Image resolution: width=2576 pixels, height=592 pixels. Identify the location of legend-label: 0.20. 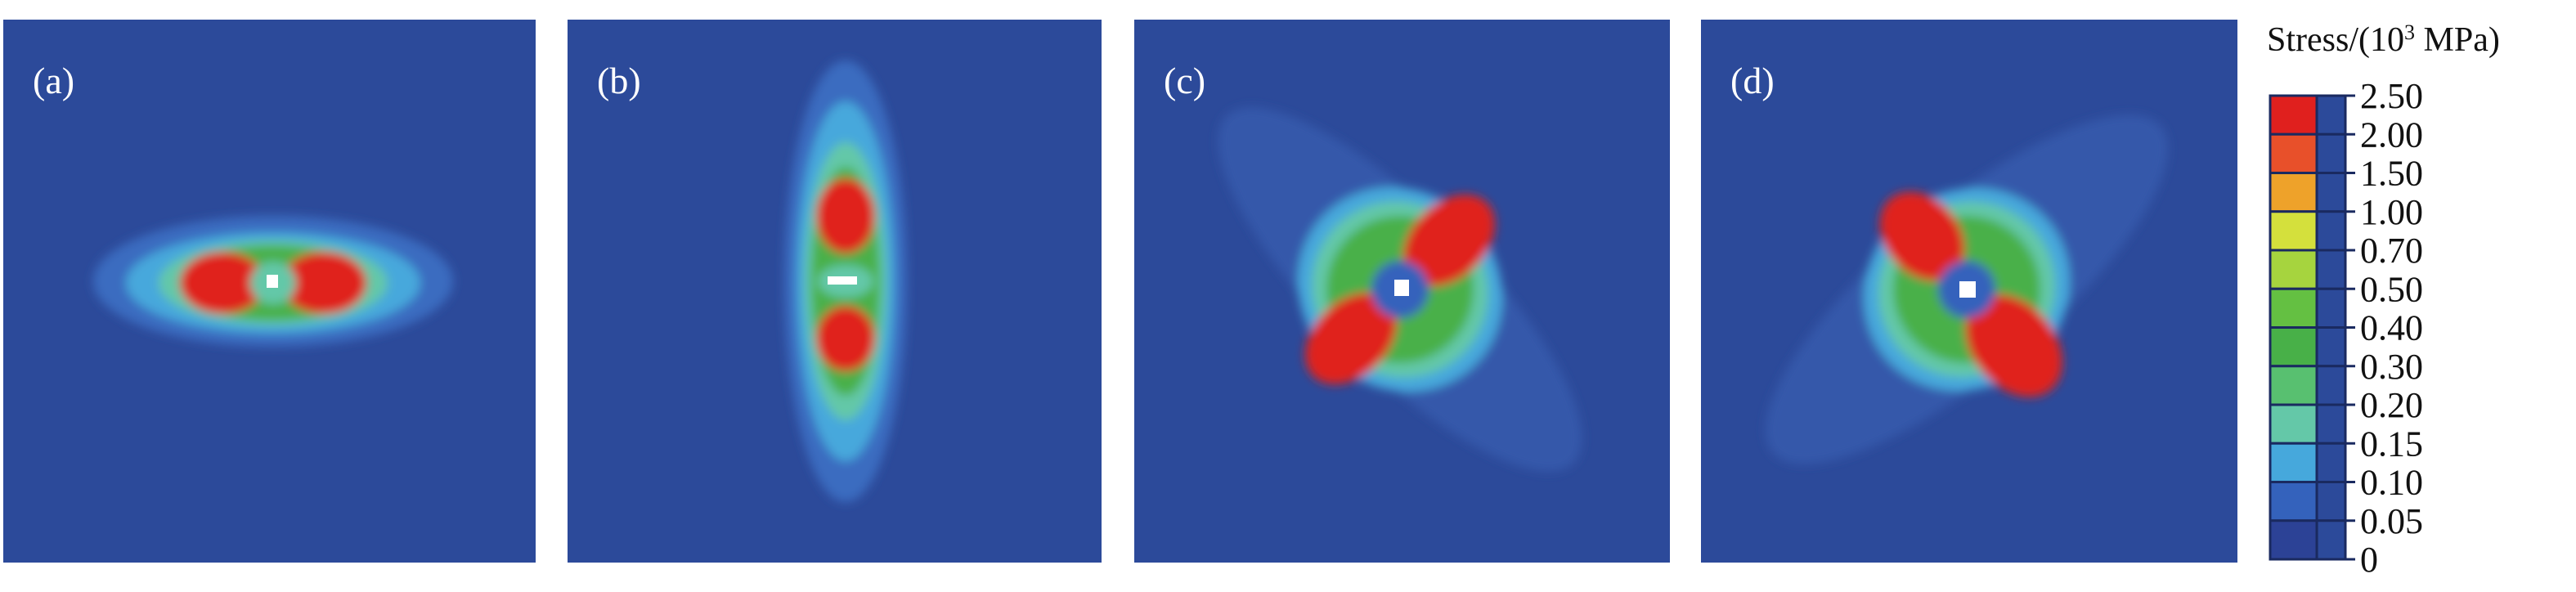
(2391, 405).